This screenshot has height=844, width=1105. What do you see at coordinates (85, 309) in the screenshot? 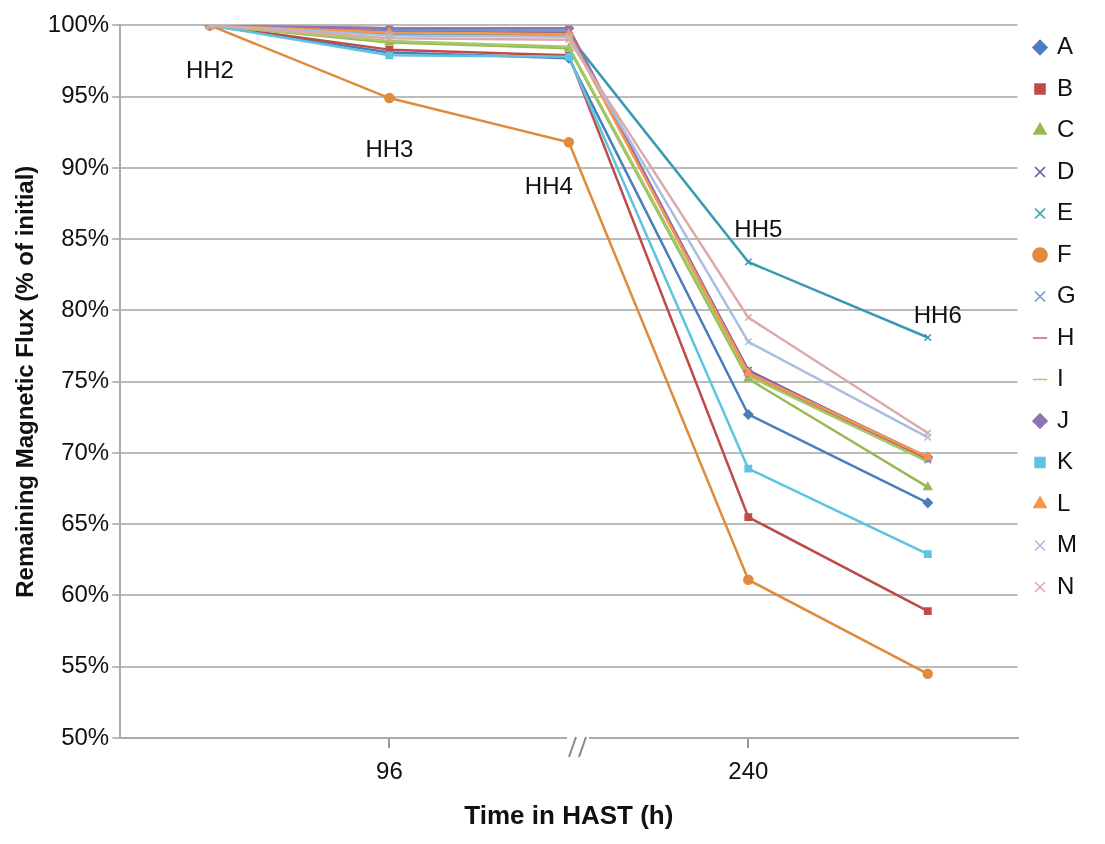
I see `y-tick-label: 80%` at bounding box center [85, 309].